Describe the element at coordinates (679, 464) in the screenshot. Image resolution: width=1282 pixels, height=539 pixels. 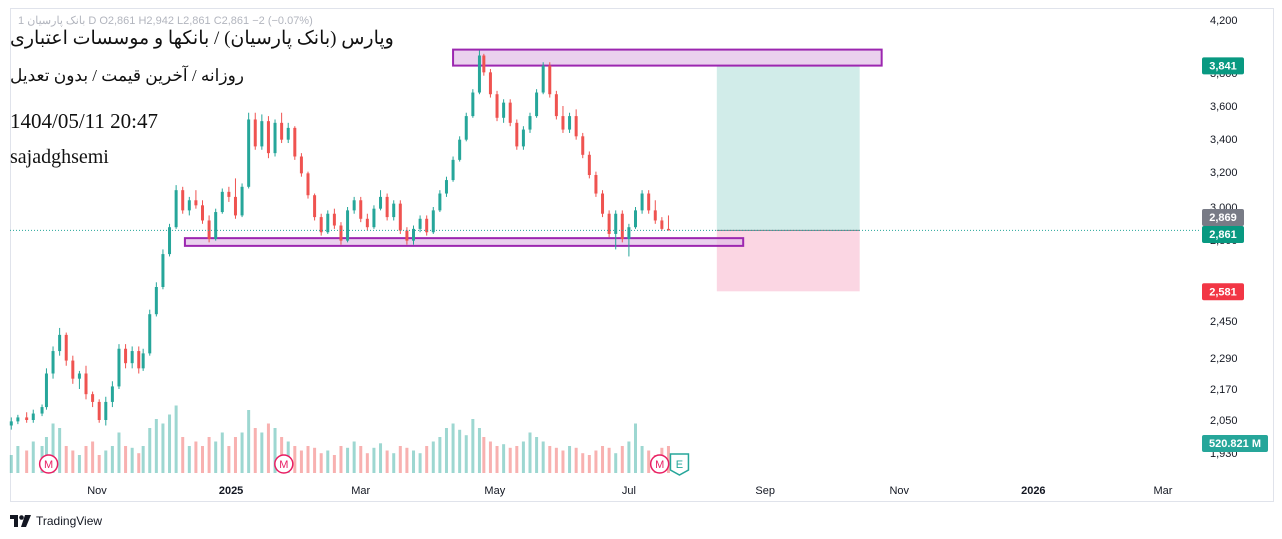
I see `earnings-marker` at that location.